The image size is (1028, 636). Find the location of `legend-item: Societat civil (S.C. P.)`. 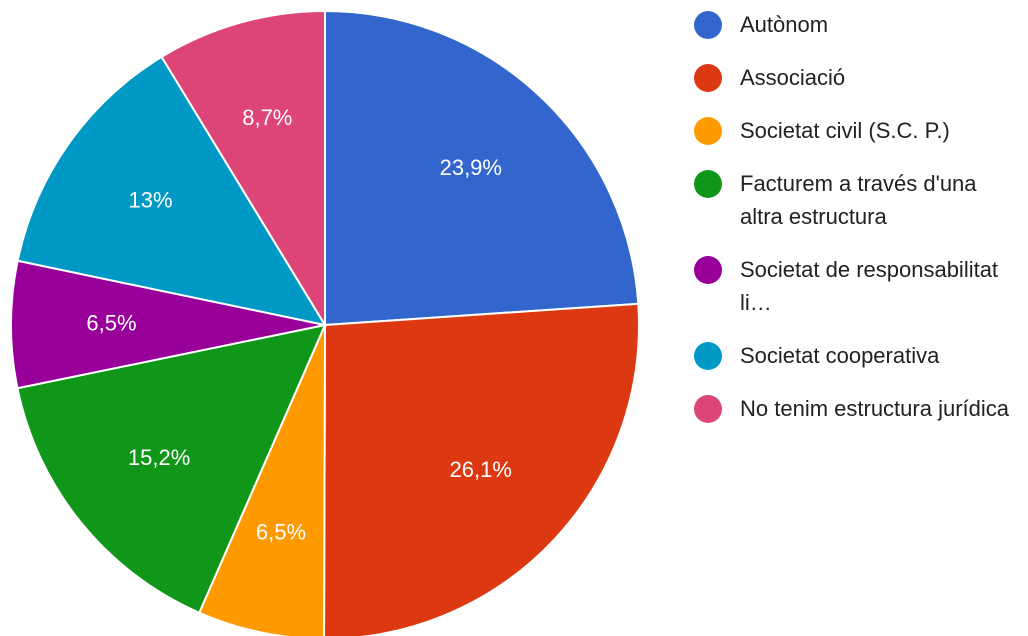

legend-item: Societat civil (S.C. P.) is located at coordinates (859, 130).